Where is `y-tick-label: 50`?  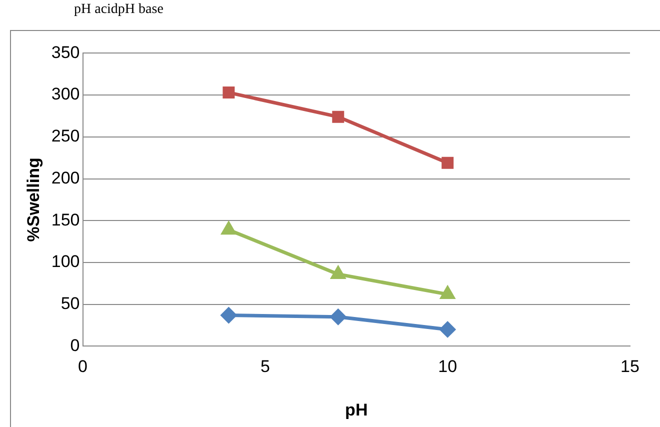
y-tick-label: 50 is located at coordinates (70, 304).